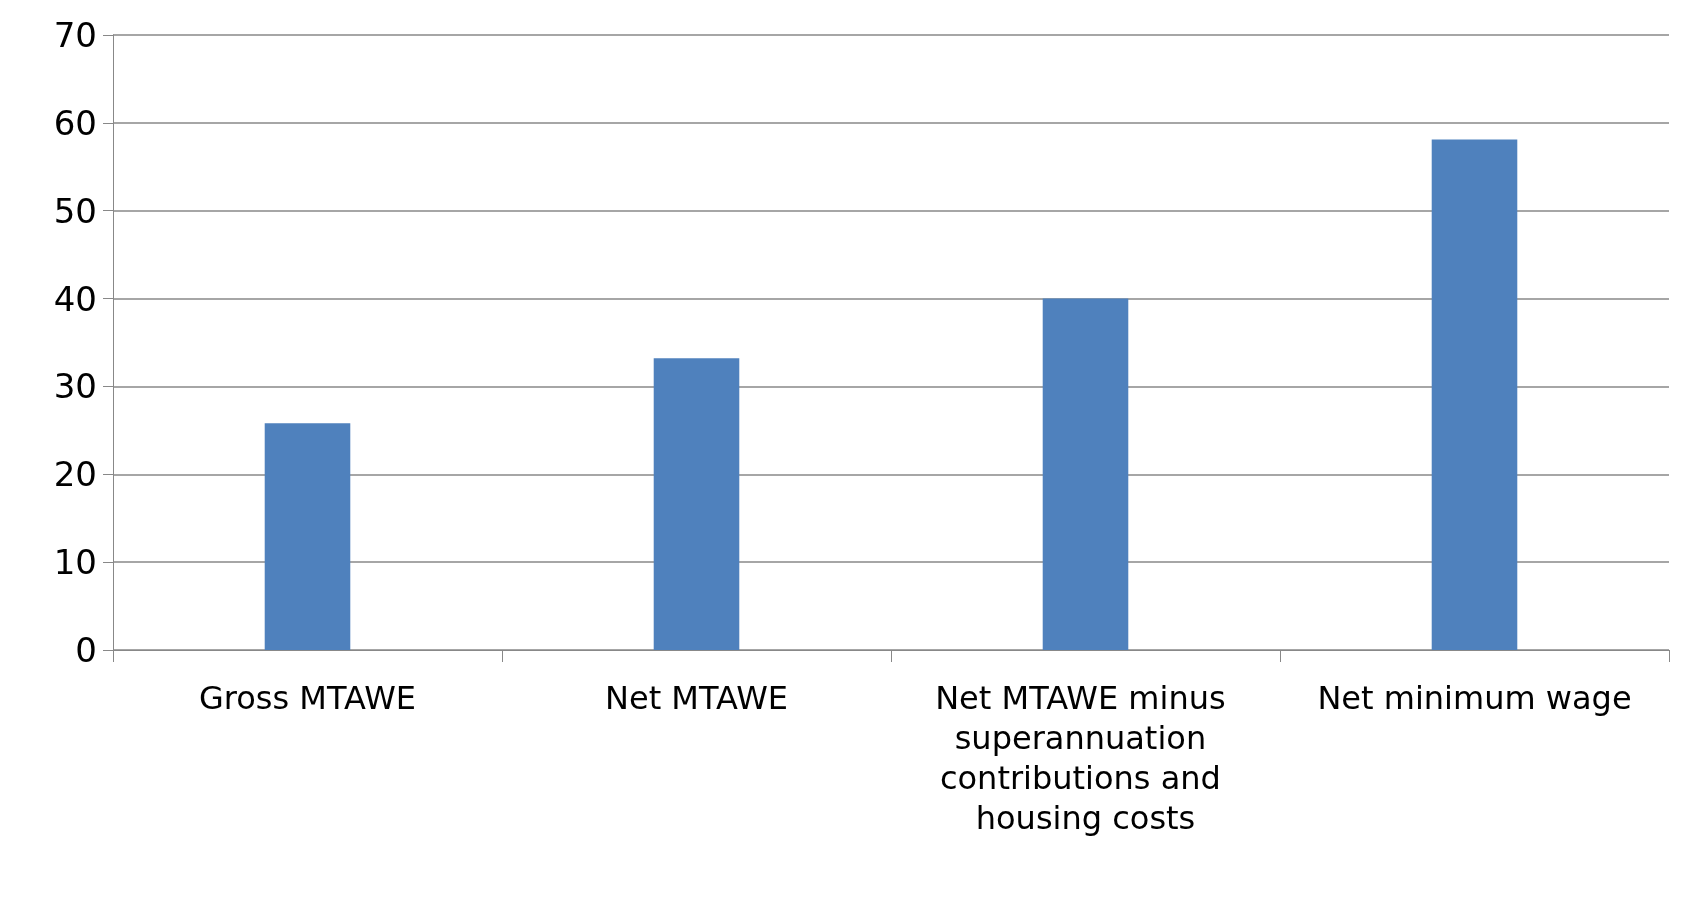 The height and width of the screenshot is (903, 1685). I want to click on y-tick-label: 70, so click(75, 35).